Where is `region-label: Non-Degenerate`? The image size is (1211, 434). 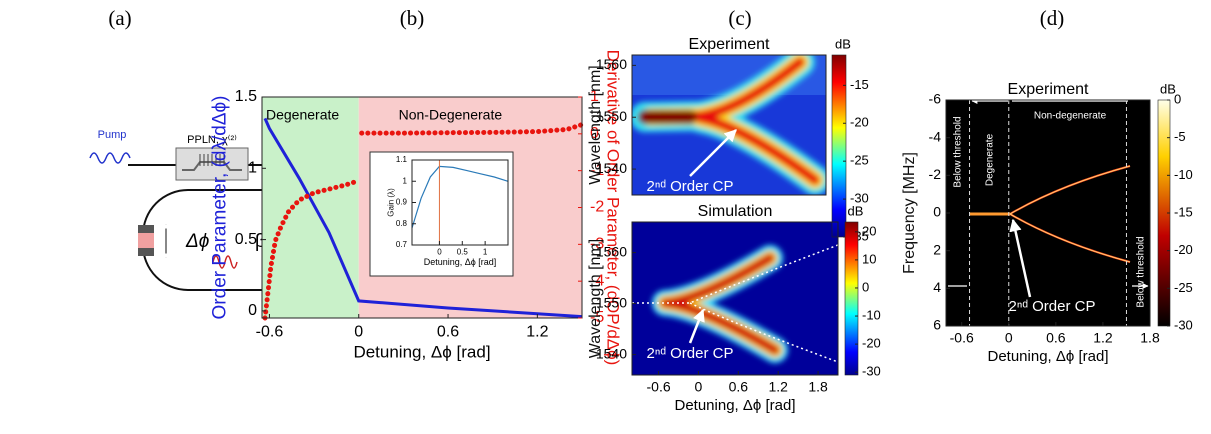
region-label: Non-Degenerate is located at coordinates (451, 115).